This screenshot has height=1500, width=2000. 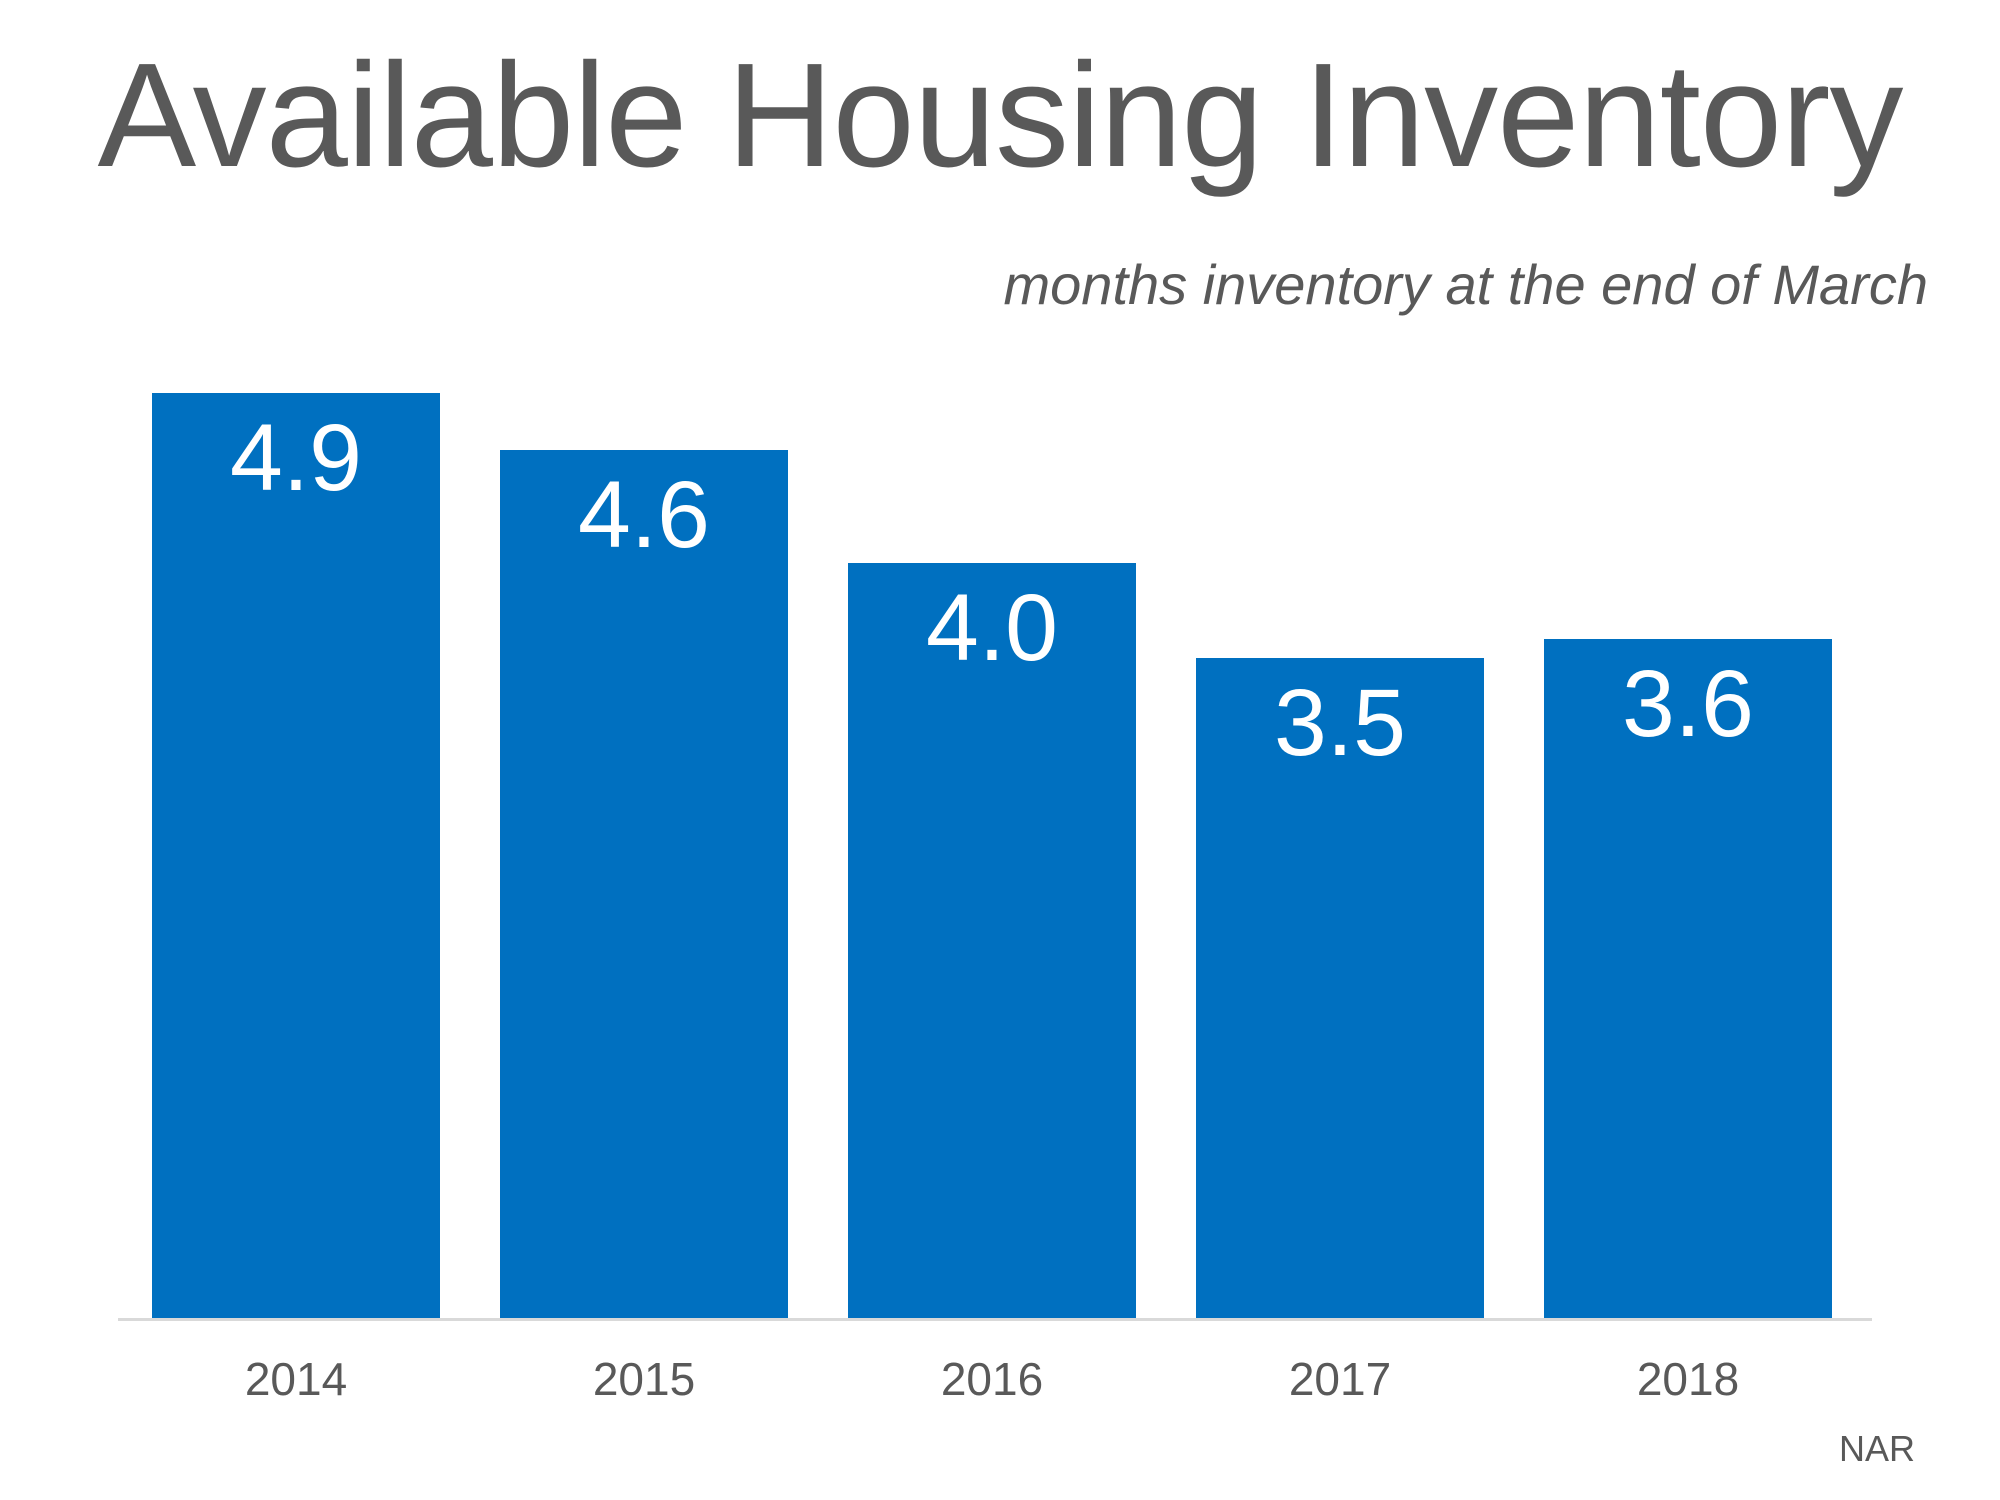 What do you see at coordinates (1340, 723) in the screenshot?
I see `bar-value-label-2017: 3.5` at bounding box center [1340, 723].